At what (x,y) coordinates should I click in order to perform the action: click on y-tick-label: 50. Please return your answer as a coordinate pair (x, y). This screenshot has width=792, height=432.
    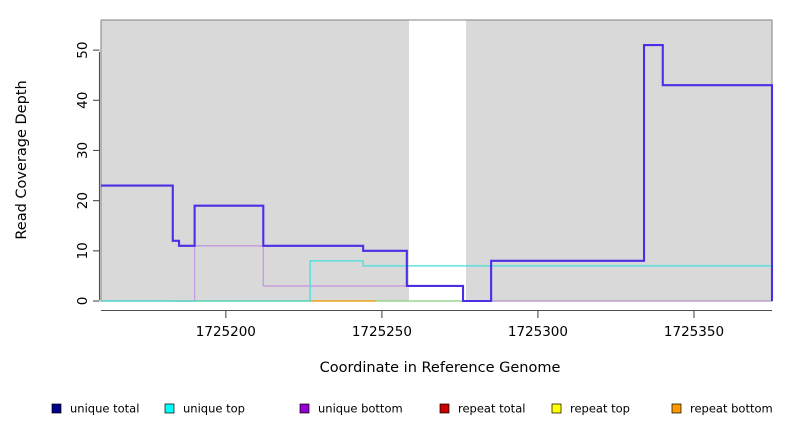
    Looking at the image, I should click on (83, 50).